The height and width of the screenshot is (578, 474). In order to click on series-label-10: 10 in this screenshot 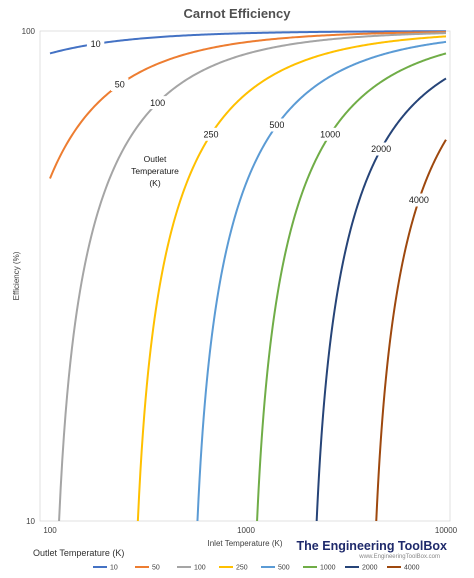, I will do `click(96, 44)`.